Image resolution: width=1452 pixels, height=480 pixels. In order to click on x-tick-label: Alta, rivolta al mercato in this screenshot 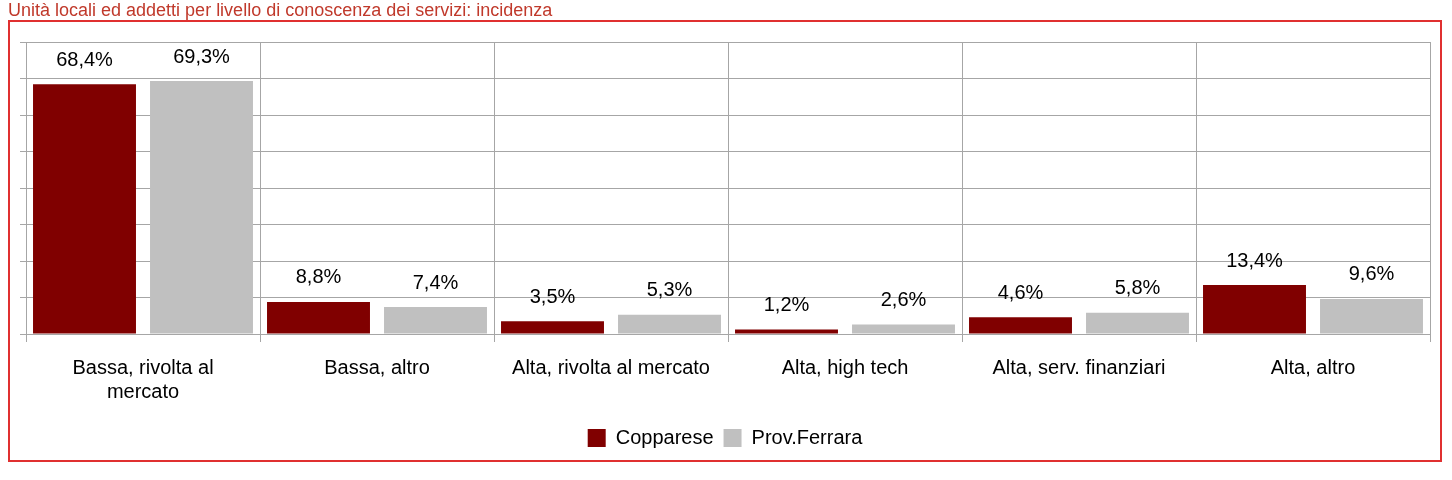, I will do `click(611, 366)`.